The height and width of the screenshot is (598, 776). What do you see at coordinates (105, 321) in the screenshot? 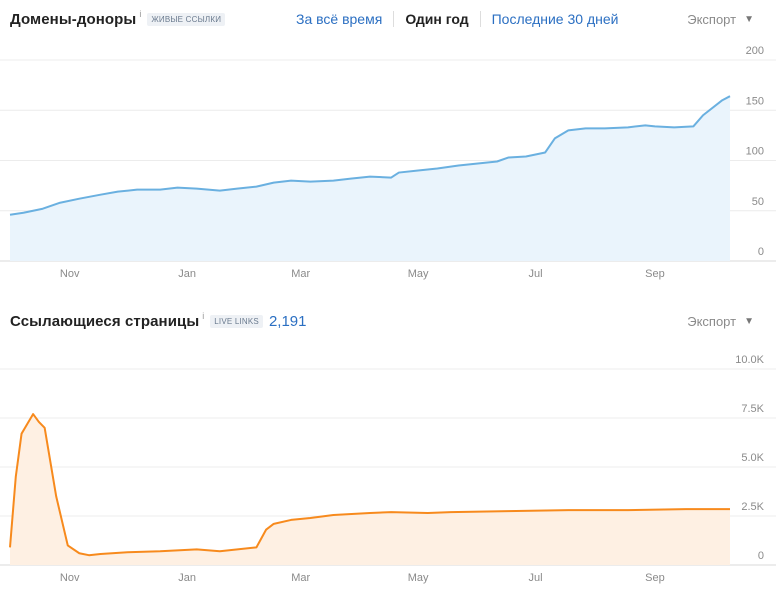
I see `chart2-title: Ссылающиеся страницы` at bounding box center [105, 321].